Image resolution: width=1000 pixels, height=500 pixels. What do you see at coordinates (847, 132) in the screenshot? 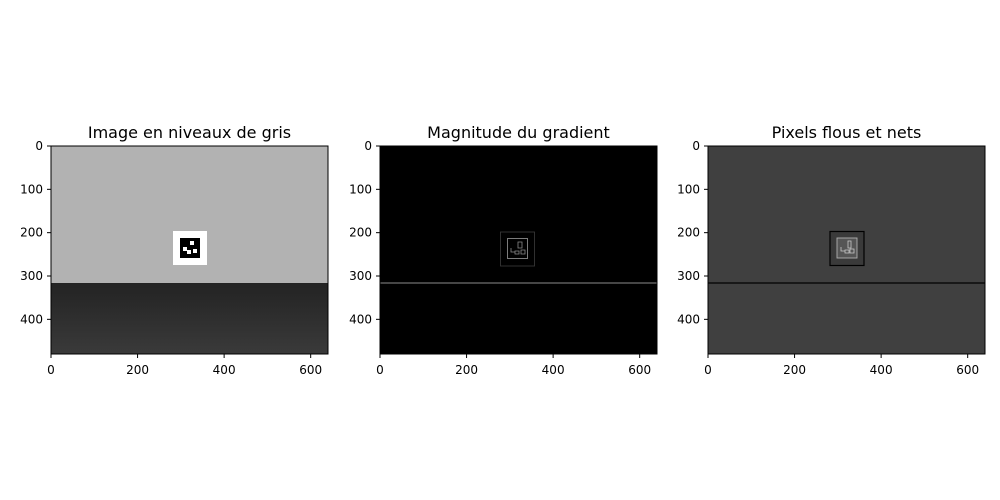
I see `panel-title: Pixels flous et nets` at bounding box center [847, 132].